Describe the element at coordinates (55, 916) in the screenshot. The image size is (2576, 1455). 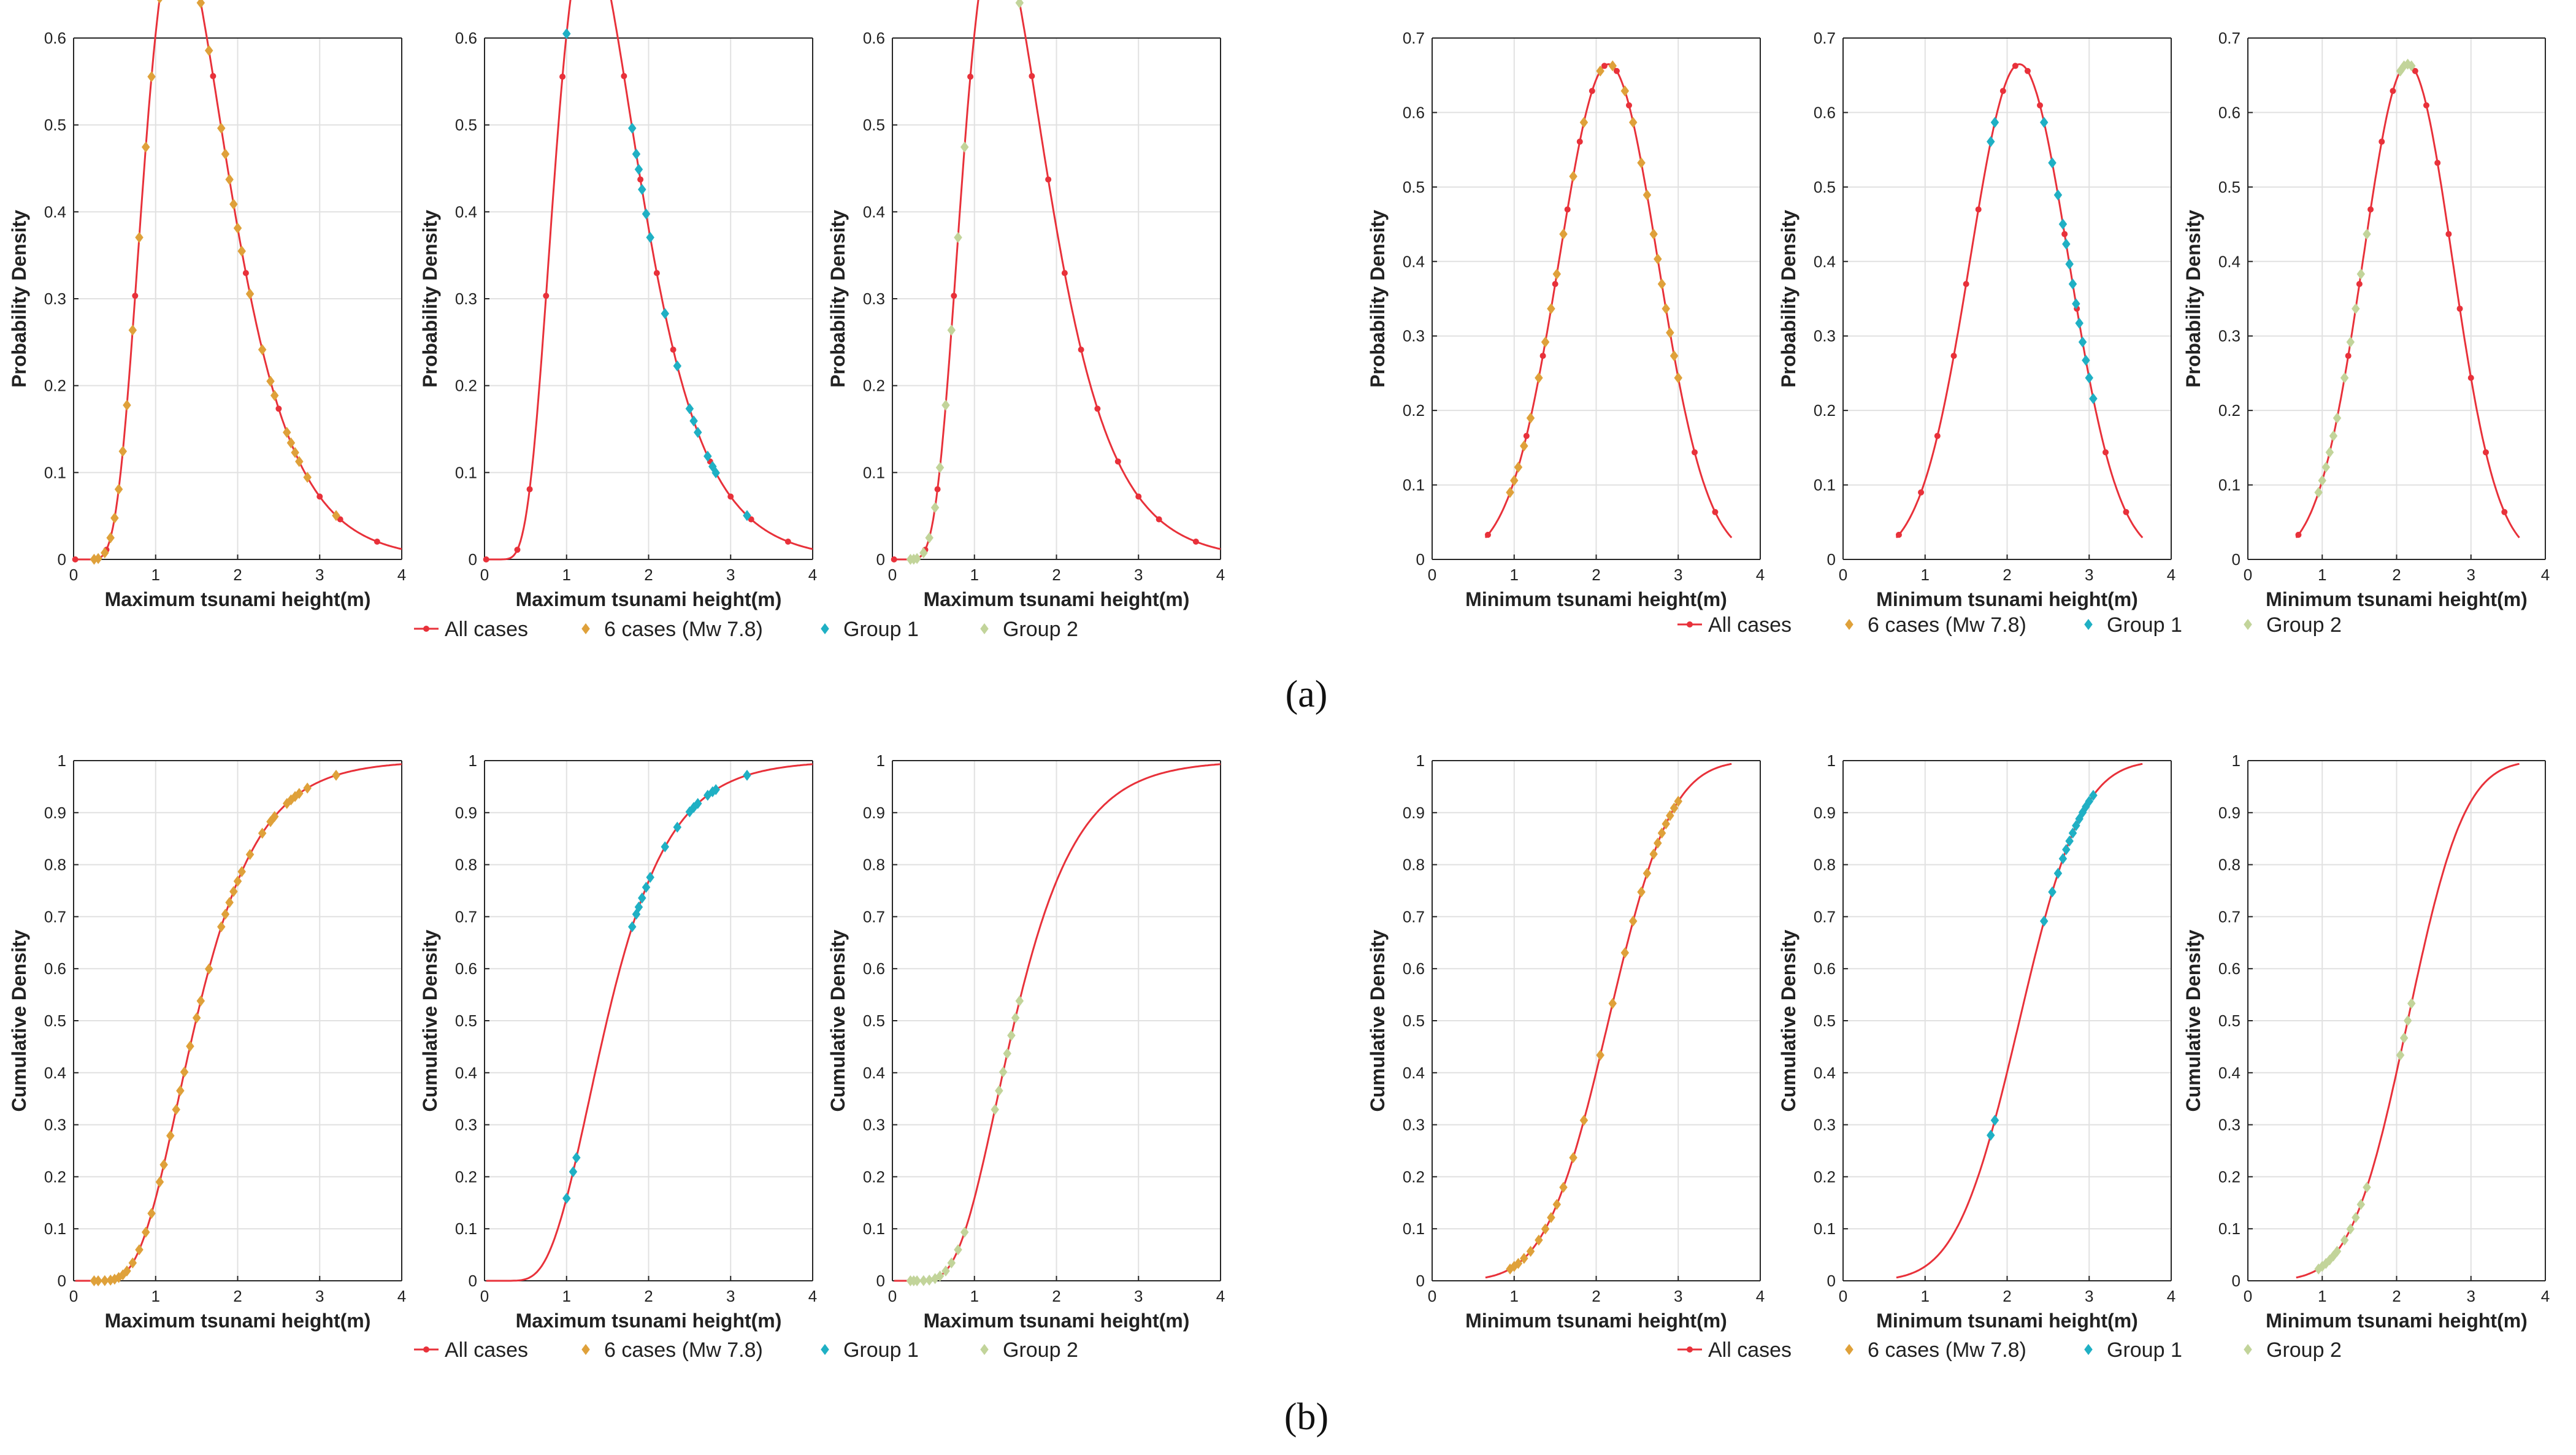
I see `y-tick-label: 0.7` at that location.